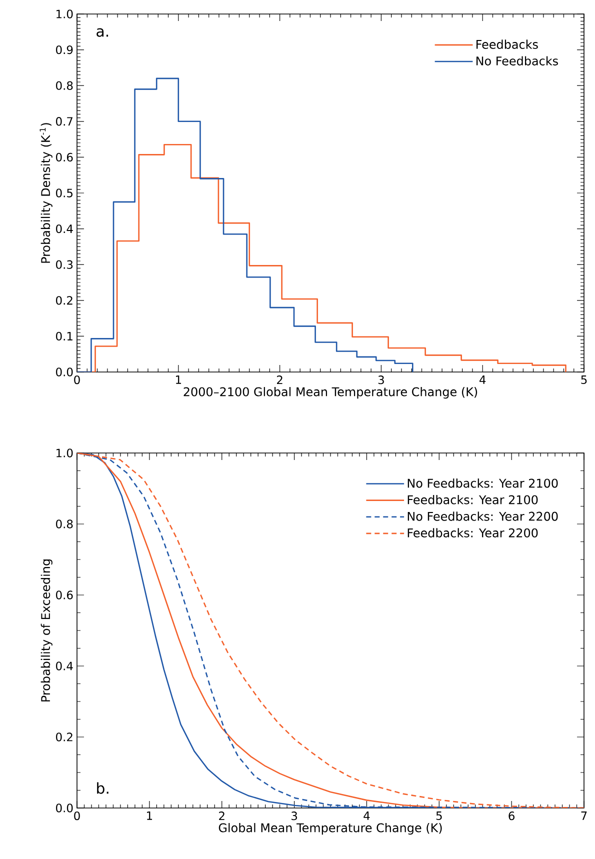 This screenshot has width=595, height=859. What do you see at coordinates (46, 631) in the screenshot?
I see `y-axis-title: Probability of Exceeding` at bounding box center [46, 631].